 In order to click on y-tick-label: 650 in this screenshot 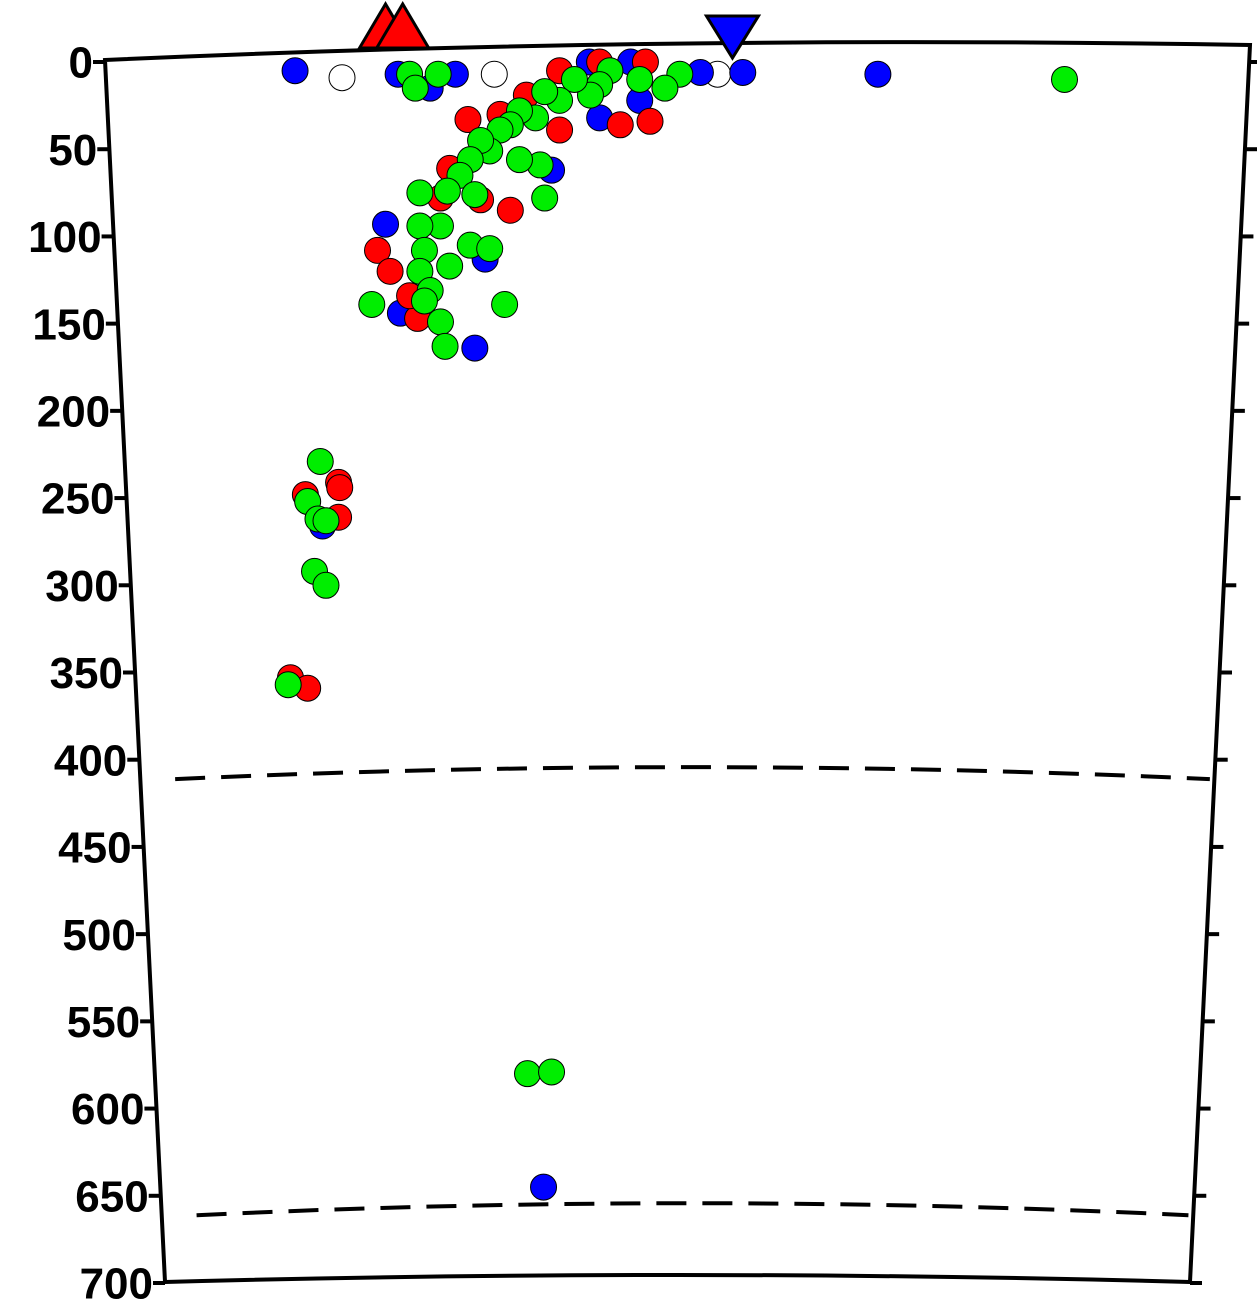, I will do `click(111, 1196)`.